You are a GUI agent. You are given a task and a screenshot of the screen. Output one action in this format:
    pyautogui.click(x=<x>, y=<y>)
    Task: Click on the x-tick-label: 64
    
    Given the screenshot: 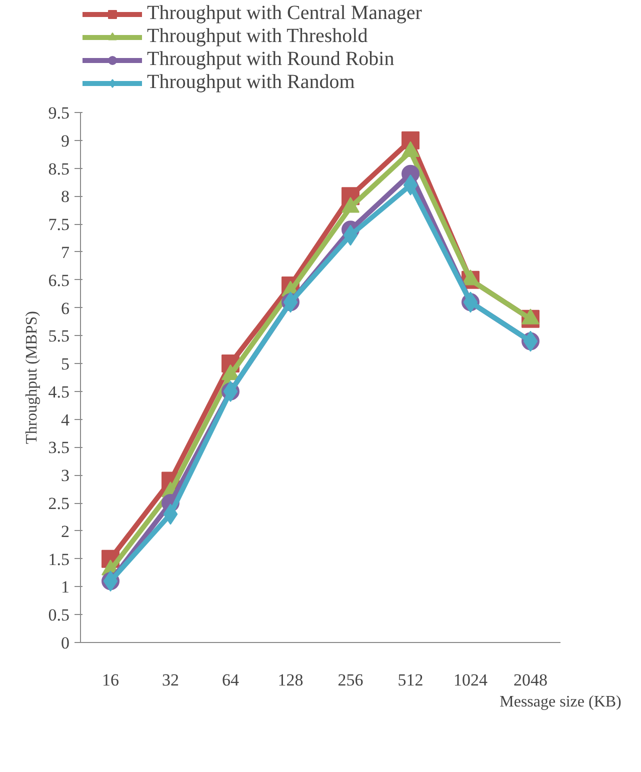 What is the action you would take?
    pyautogui.click(x=231, y=680)
    